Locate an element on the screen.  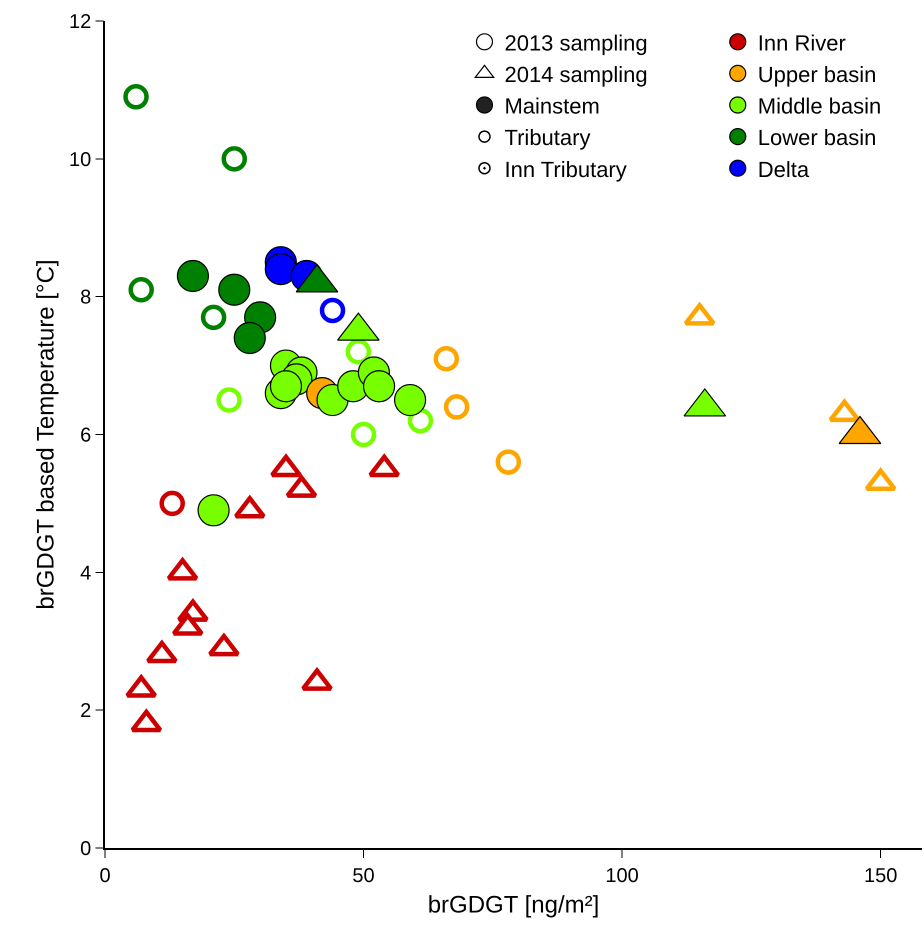
x-tick-label: 100 is located at coordinates (622, 875).